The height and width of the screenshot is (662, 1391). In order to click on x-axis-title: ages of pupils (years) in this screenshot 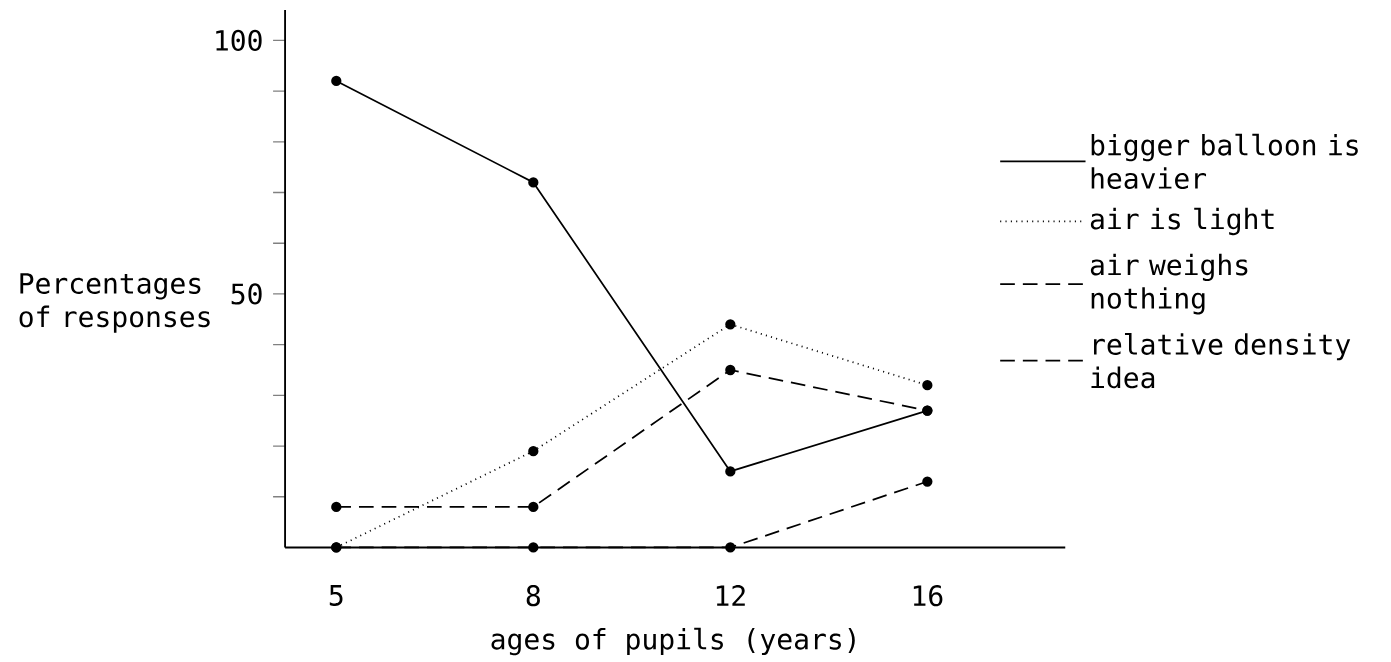, I will do `click(673, 641)`.